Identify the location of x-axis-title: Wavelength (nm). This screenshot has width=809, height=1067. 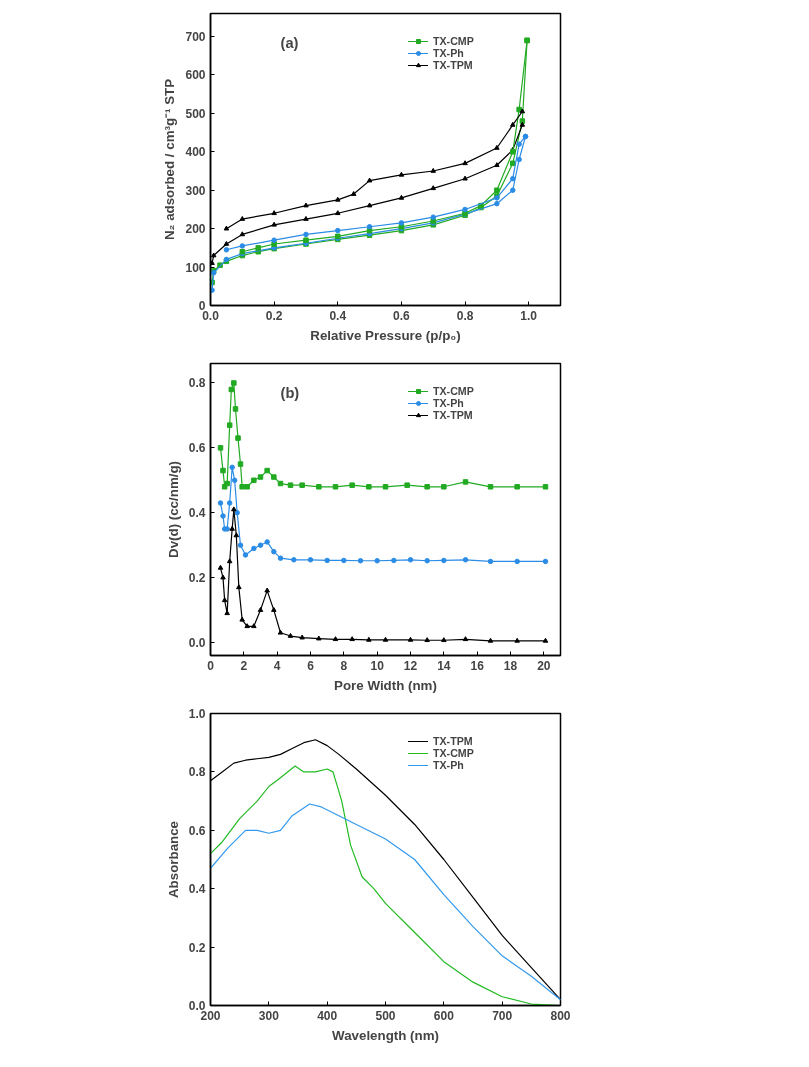
(385, 1035).